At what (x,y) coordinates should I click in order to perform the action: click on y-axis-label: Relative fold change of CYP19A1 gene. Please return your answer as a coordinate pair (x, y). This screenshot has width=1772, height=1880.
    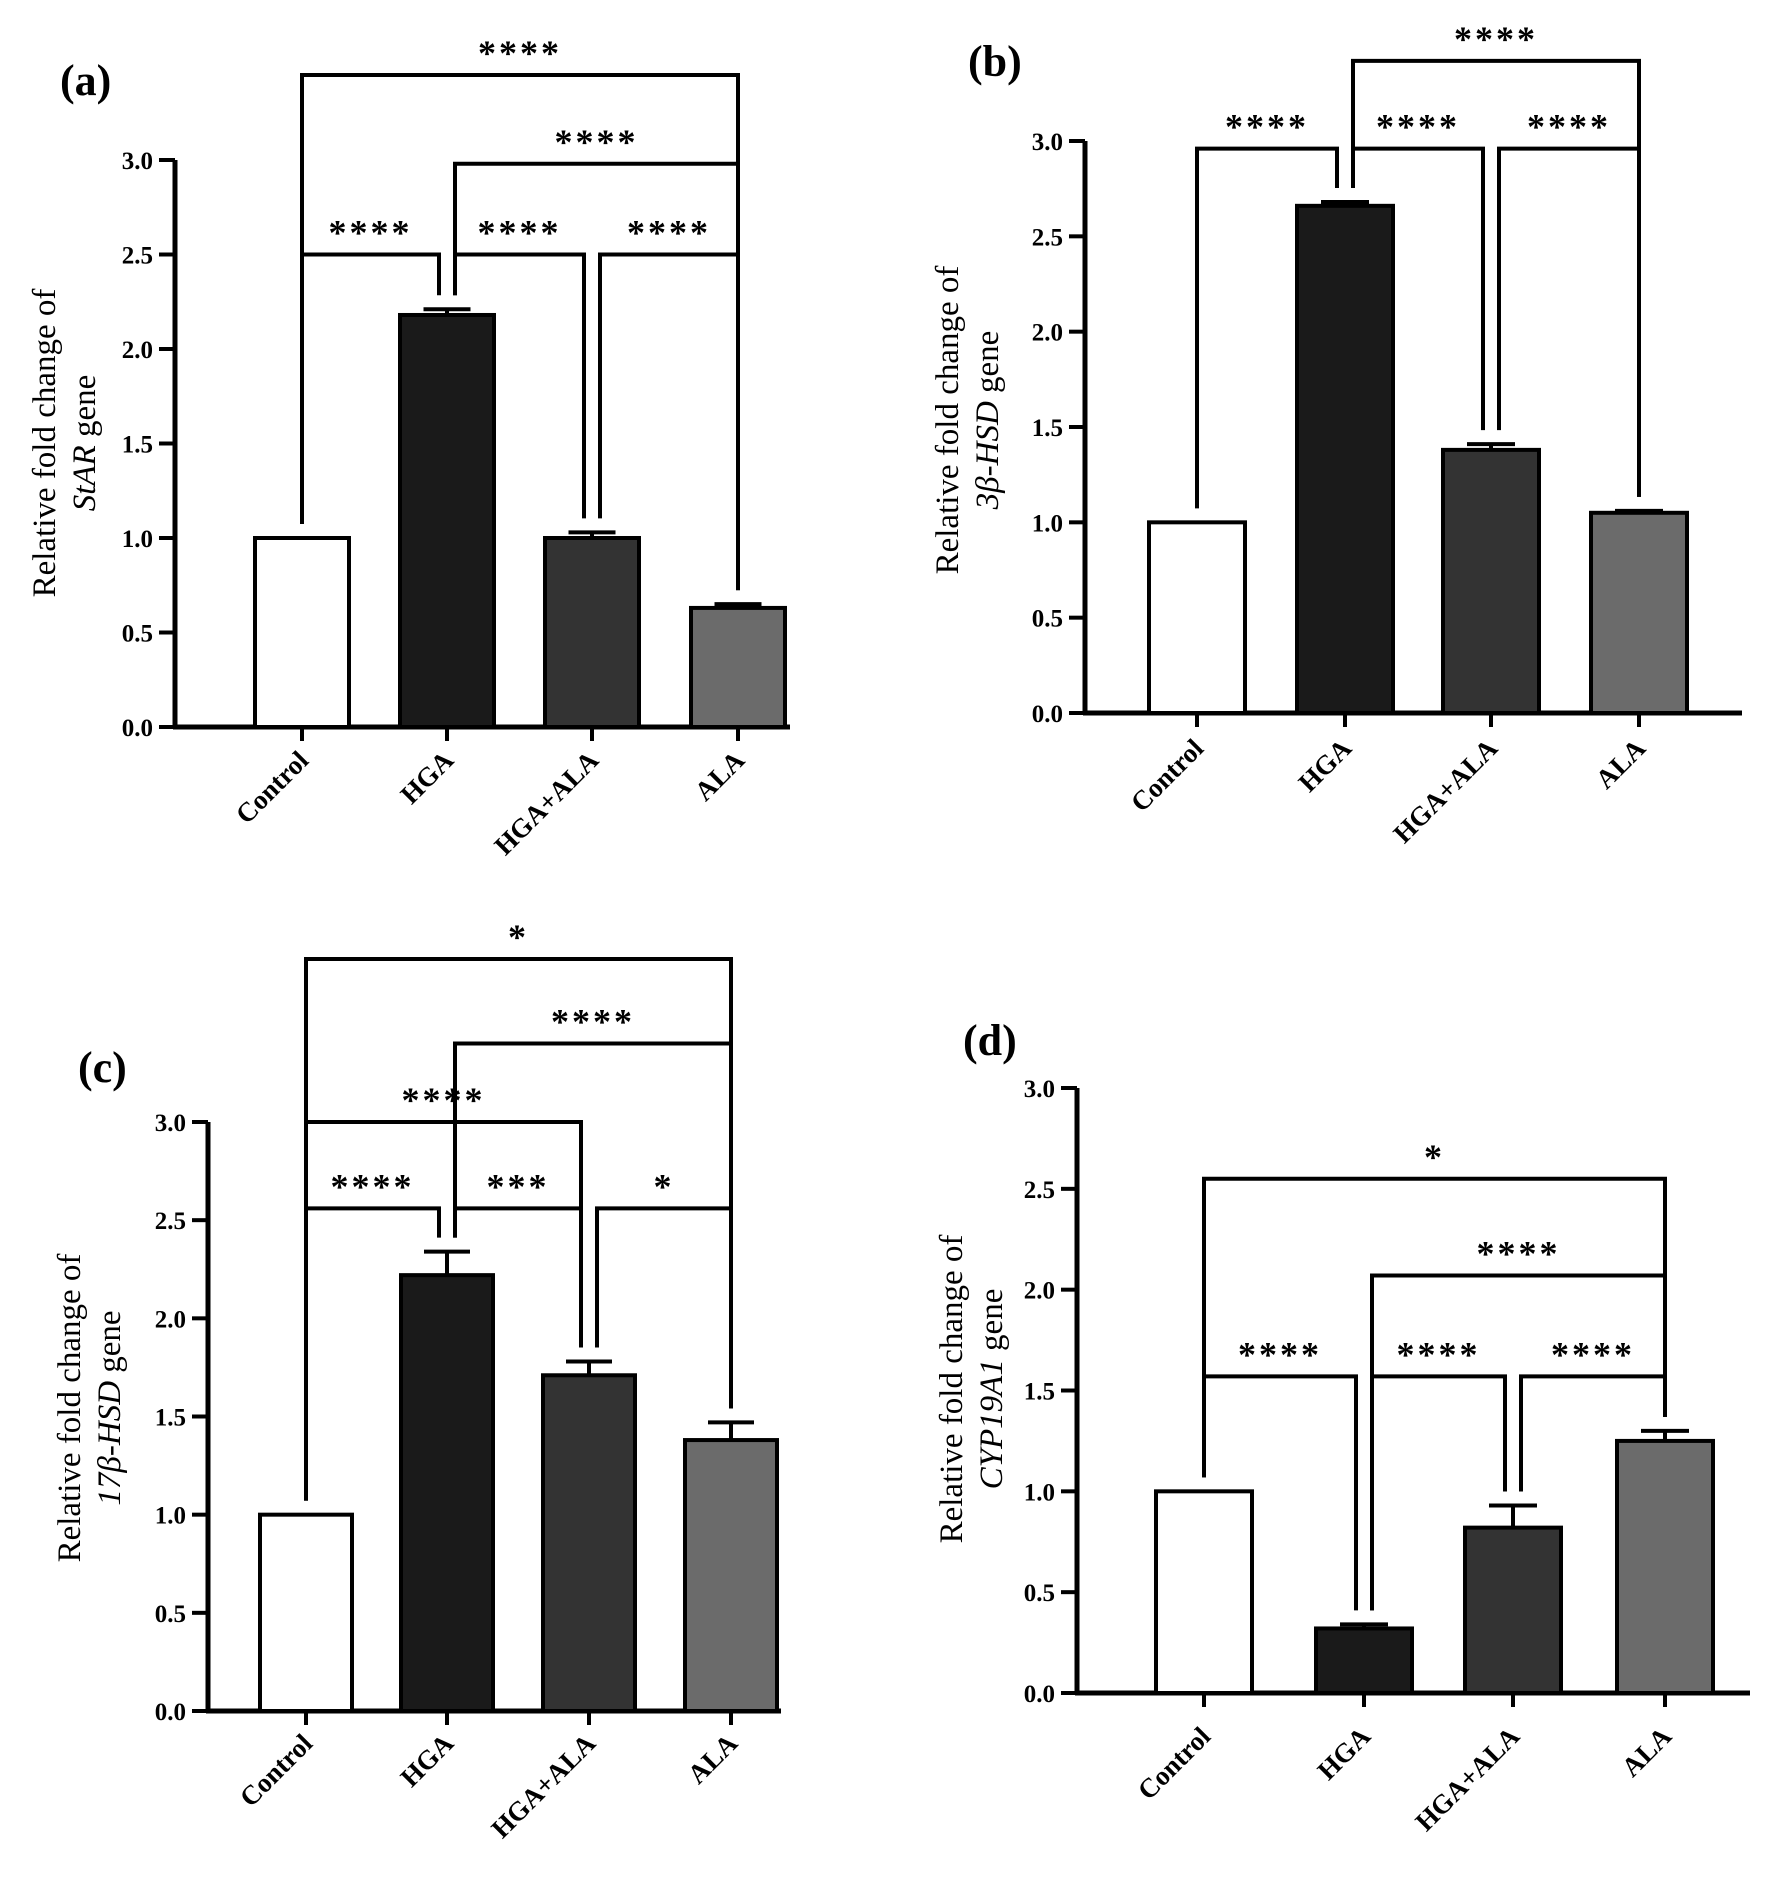
    Looking at the image, I should click on (972, 1389).